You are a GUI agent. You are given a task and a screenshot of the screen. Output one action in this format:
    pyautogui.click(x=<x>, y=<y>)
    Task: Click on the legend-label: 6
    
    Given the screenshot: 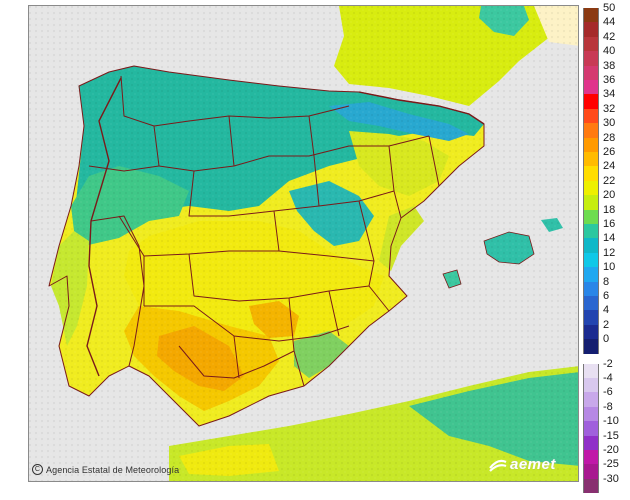 What is the action you would take?
    pyautogui.click(x=606, y=296)
    